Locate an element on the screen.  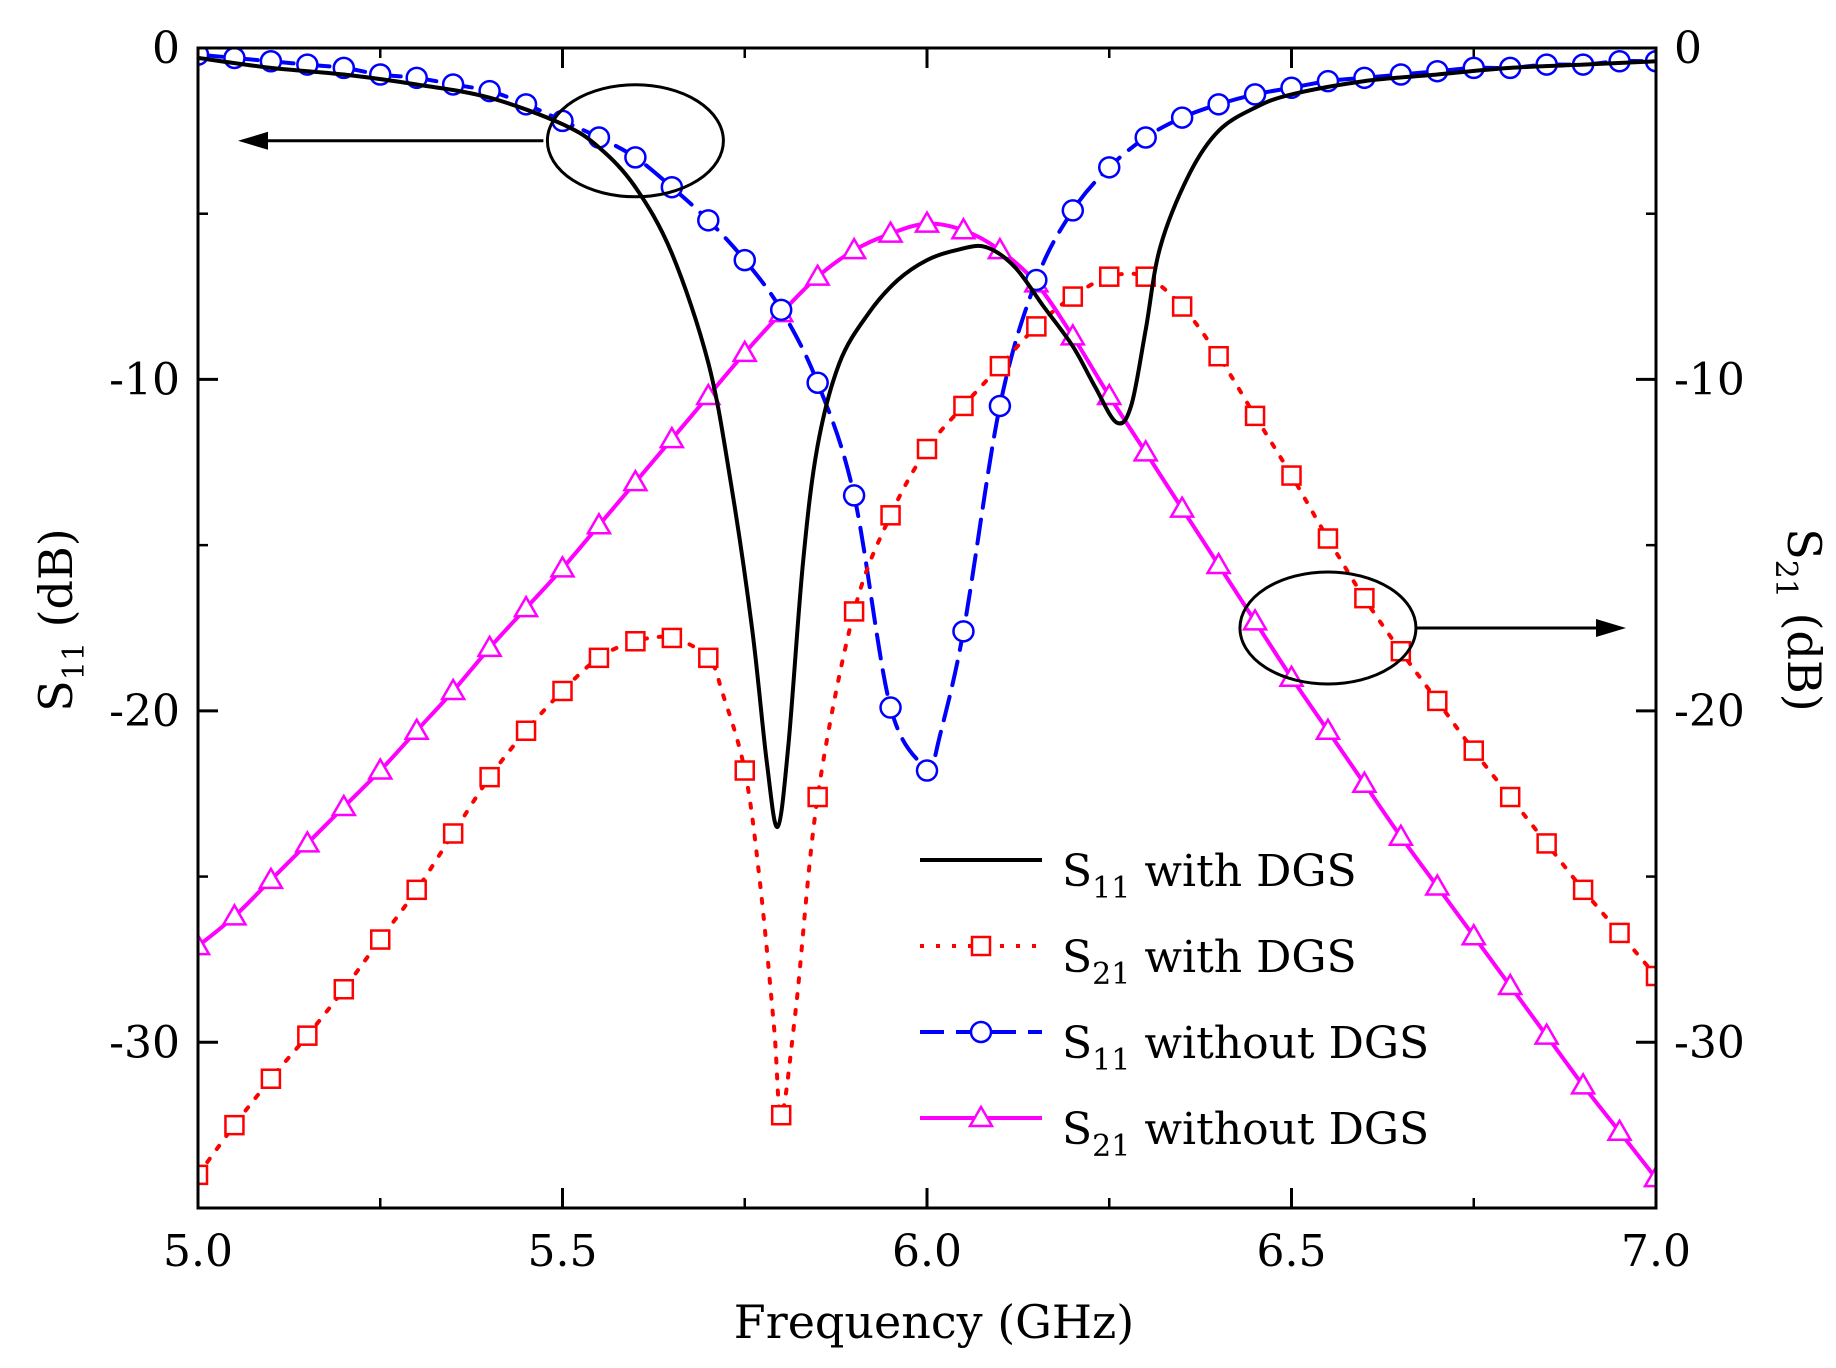
y-right-tick-label: 0 is located at coordinates (1688, 48).